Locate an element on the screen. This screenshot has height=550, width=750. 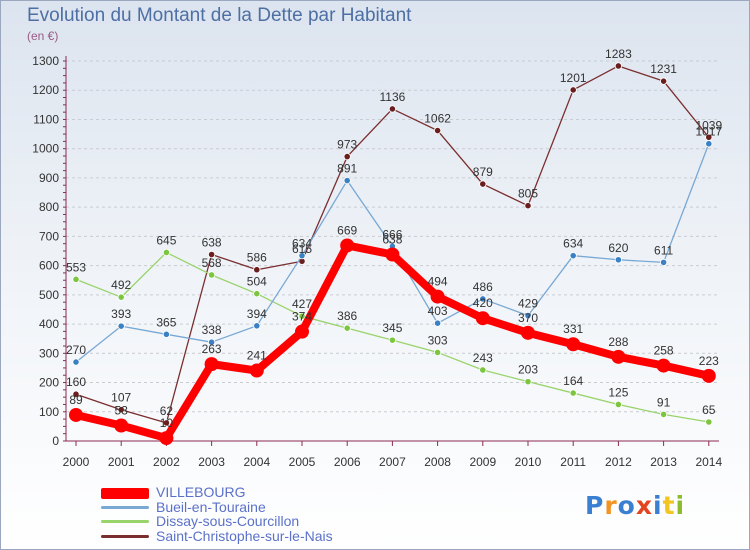
data-label: 568 is located at coordinates (212, 263).